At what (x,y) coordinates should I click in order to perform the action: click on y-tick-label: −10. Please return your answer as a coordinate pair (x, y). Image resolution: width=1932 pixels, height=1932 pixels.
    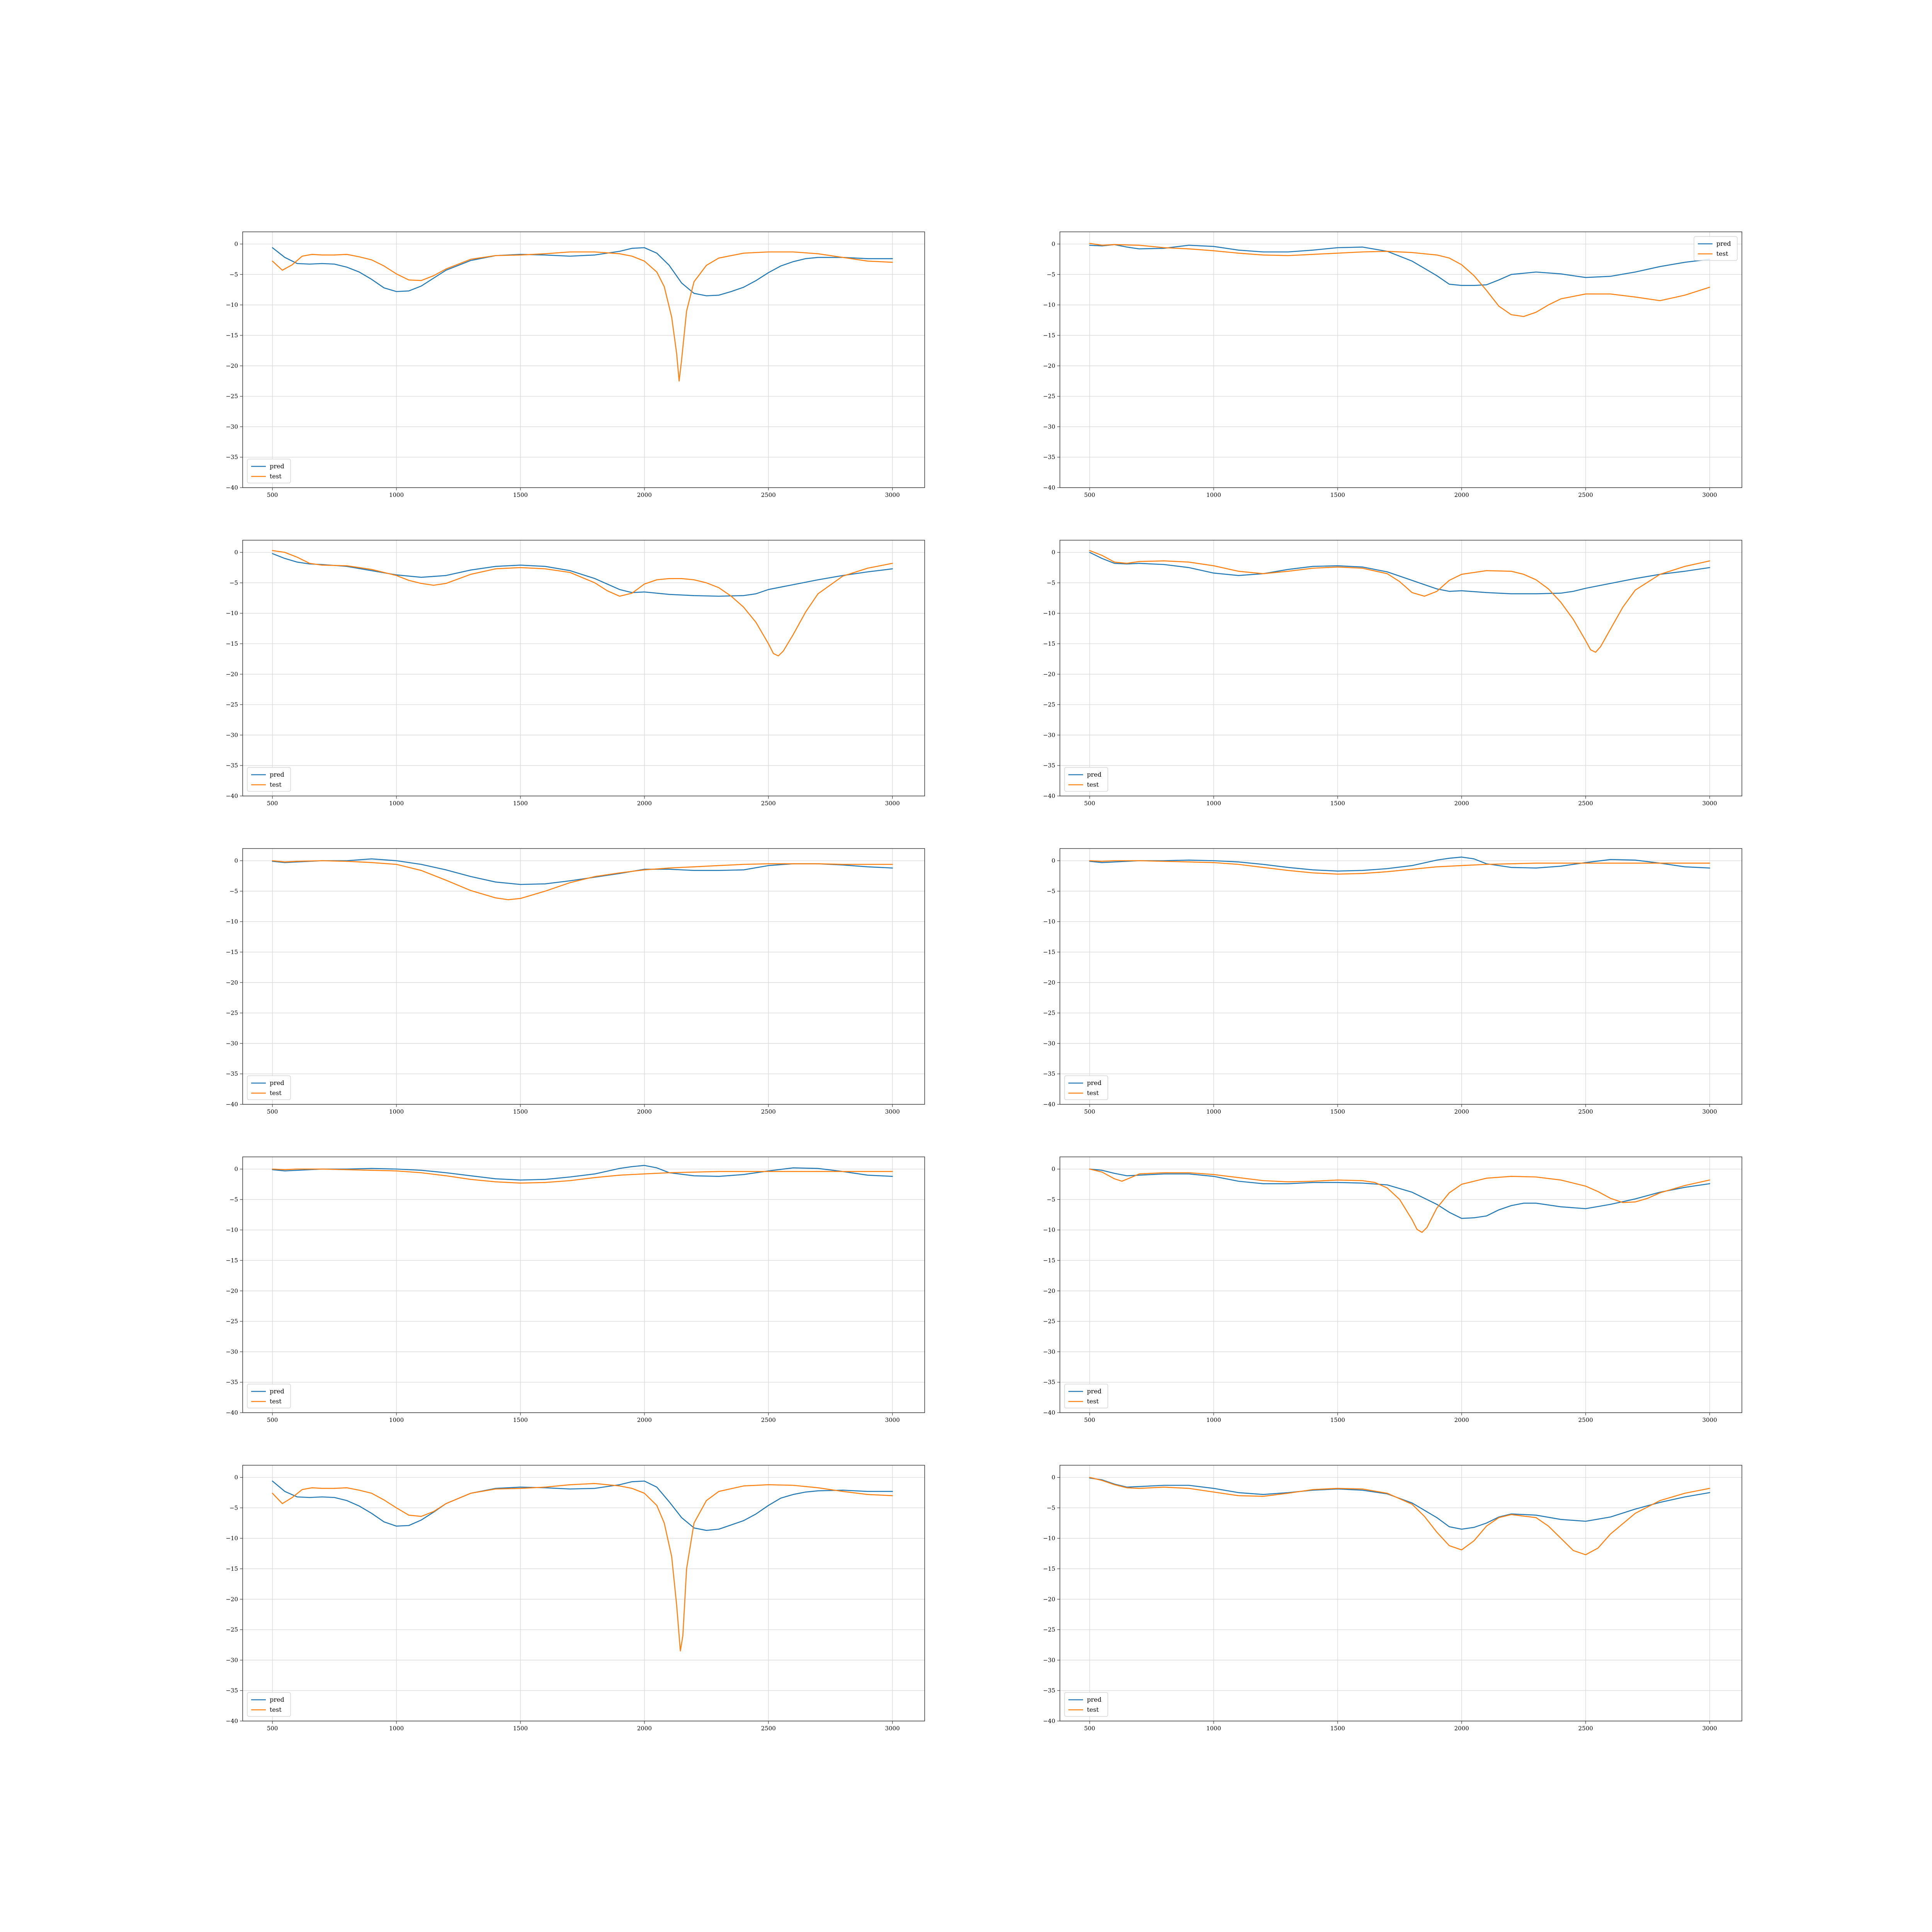
    Looking at the image, I should click on (1049, 613).